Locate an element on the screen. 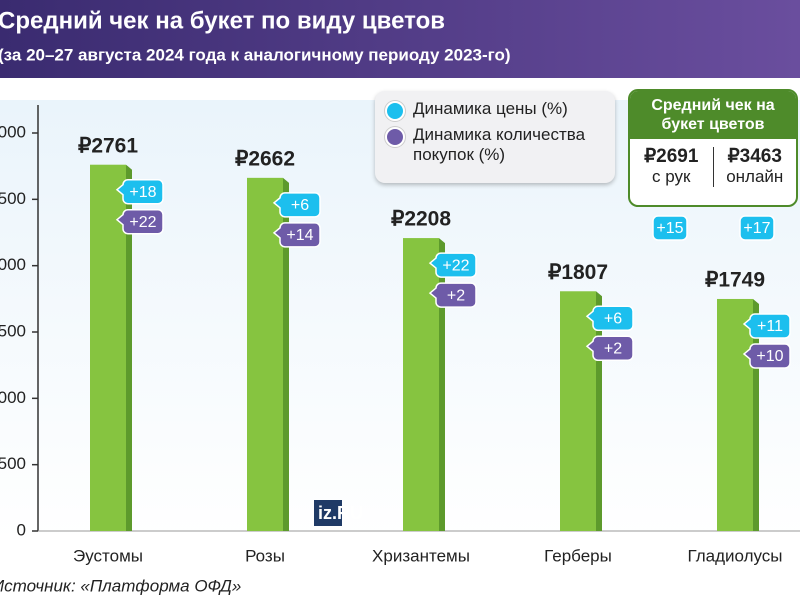 This screenshot has width=800, height=600. summary-item: ₽2691 с рук is located at coordinates (671, 167).